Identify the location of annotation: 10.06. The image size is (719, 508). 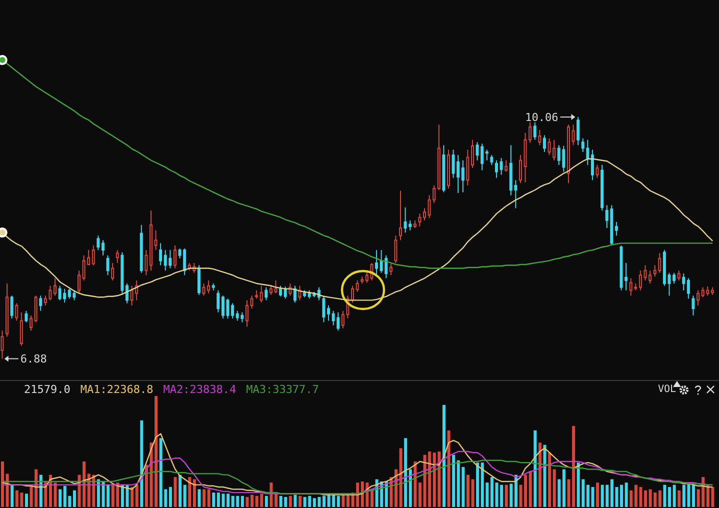
(541, 117).